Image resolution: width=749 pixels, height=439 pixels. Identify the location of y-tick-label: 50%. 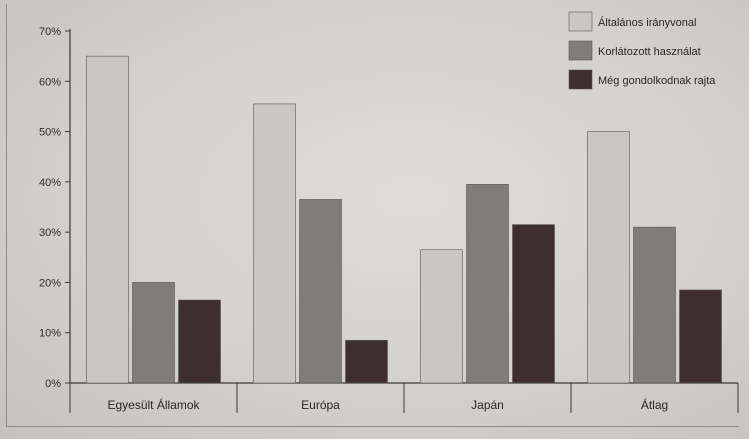
(50, 133).